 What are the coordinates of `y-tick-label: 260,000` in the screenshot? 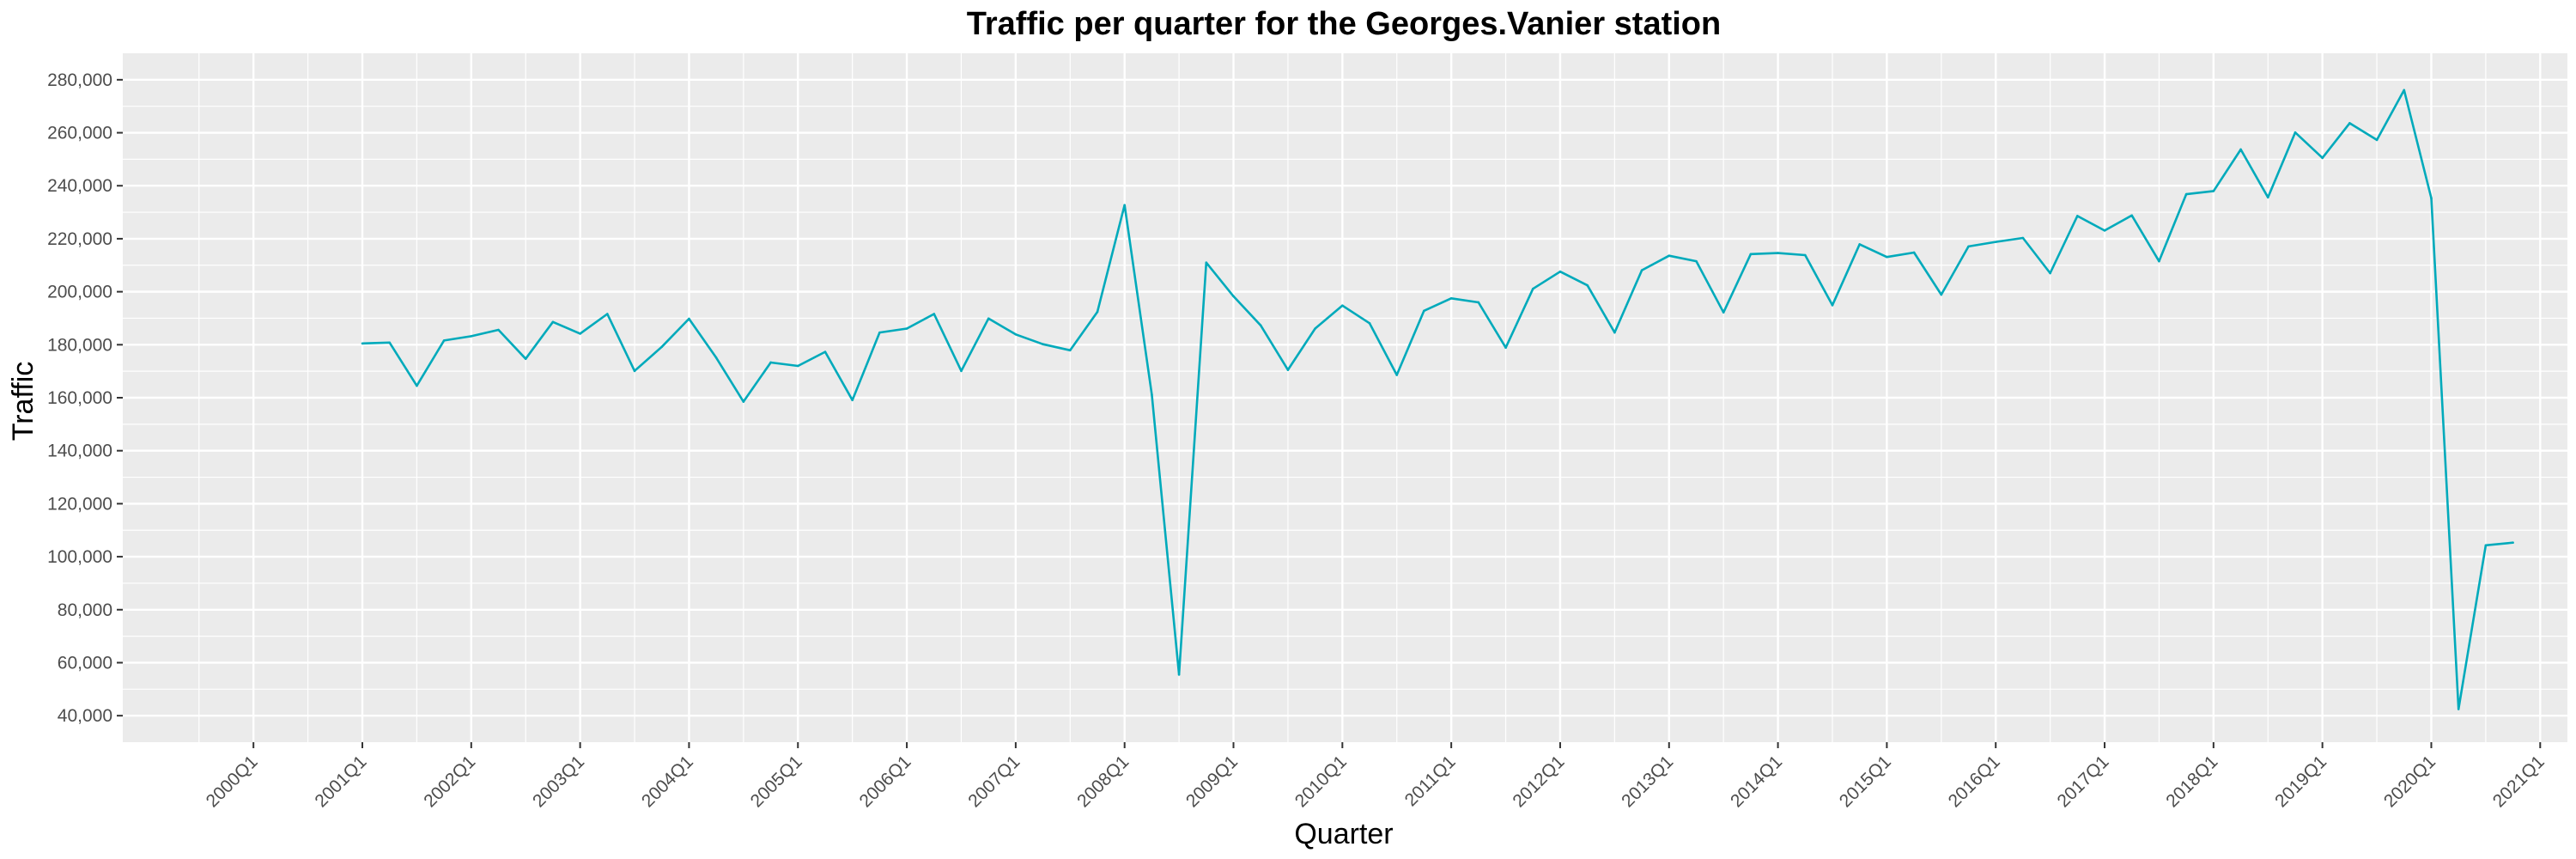 It's located at (79, 133).